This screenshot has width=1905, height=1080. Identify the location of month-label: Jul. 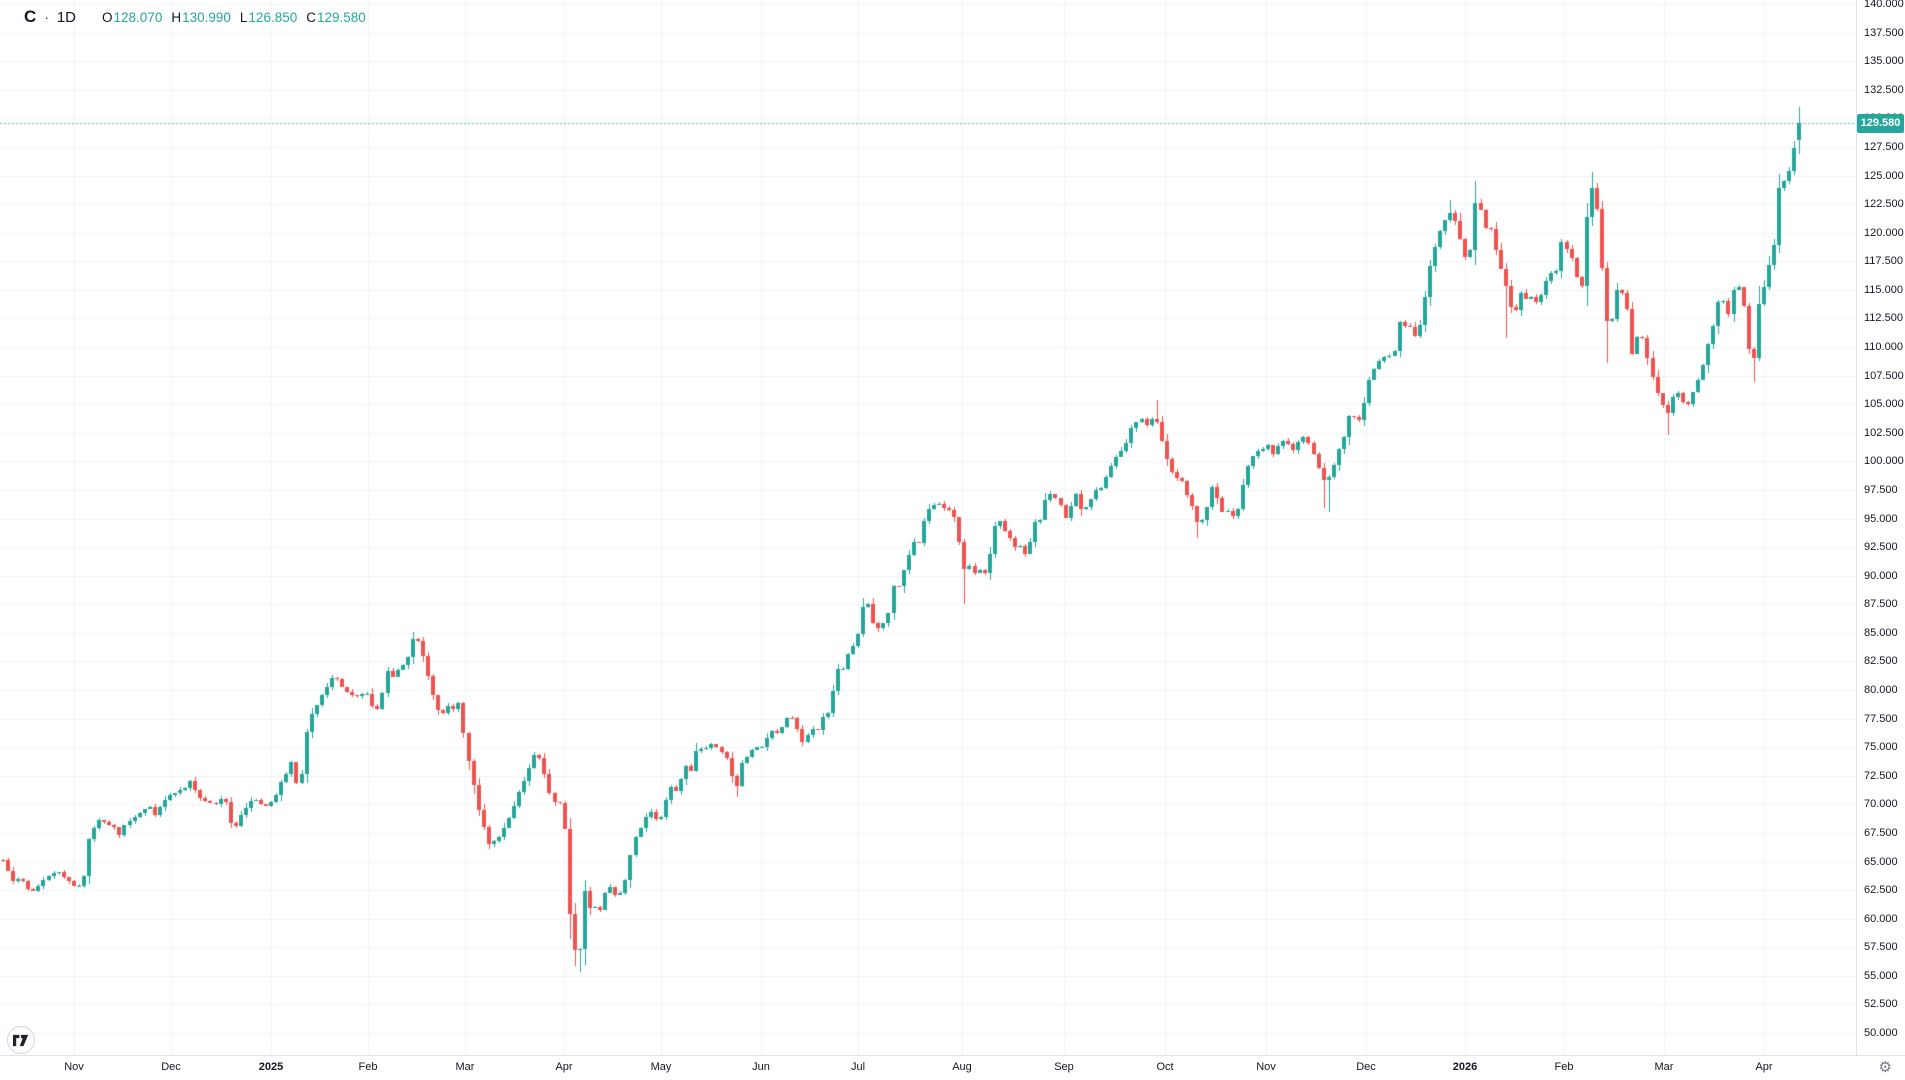
(858, 1067).